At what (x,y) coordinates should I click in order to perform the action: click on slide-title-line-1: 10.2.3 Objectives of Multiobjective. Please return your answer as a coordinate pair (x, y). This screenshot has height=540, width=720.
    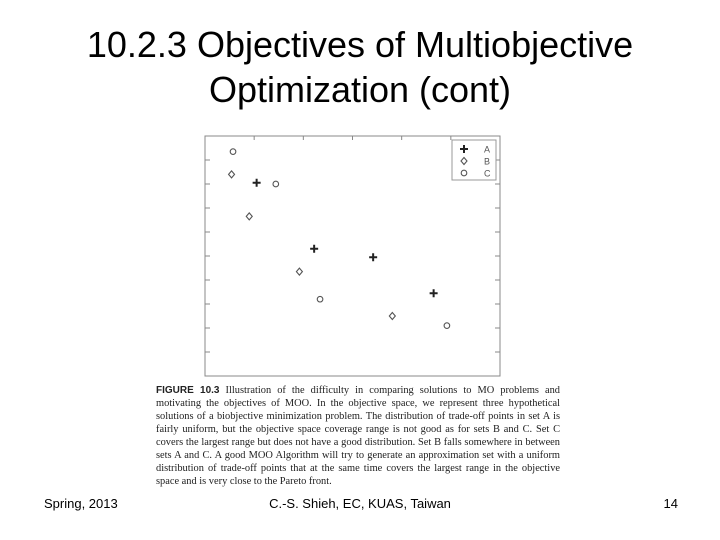
    Looking at the image, I should click on (360, 44).